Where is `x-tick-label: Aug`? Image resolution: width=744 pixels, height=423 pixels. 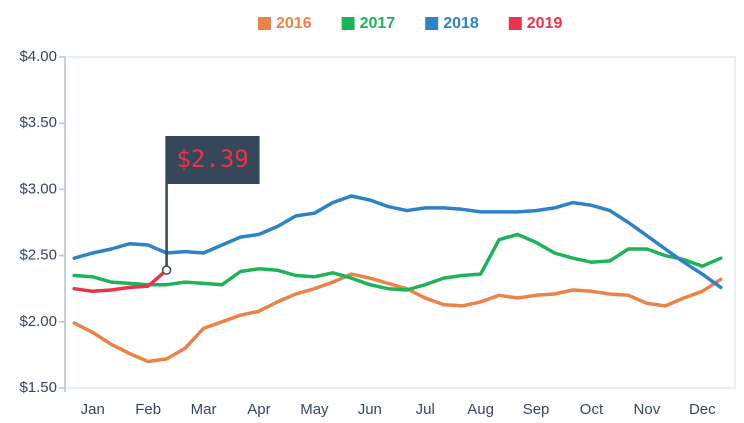 x-tick-label: Aug is located at coordinates (480, 409).